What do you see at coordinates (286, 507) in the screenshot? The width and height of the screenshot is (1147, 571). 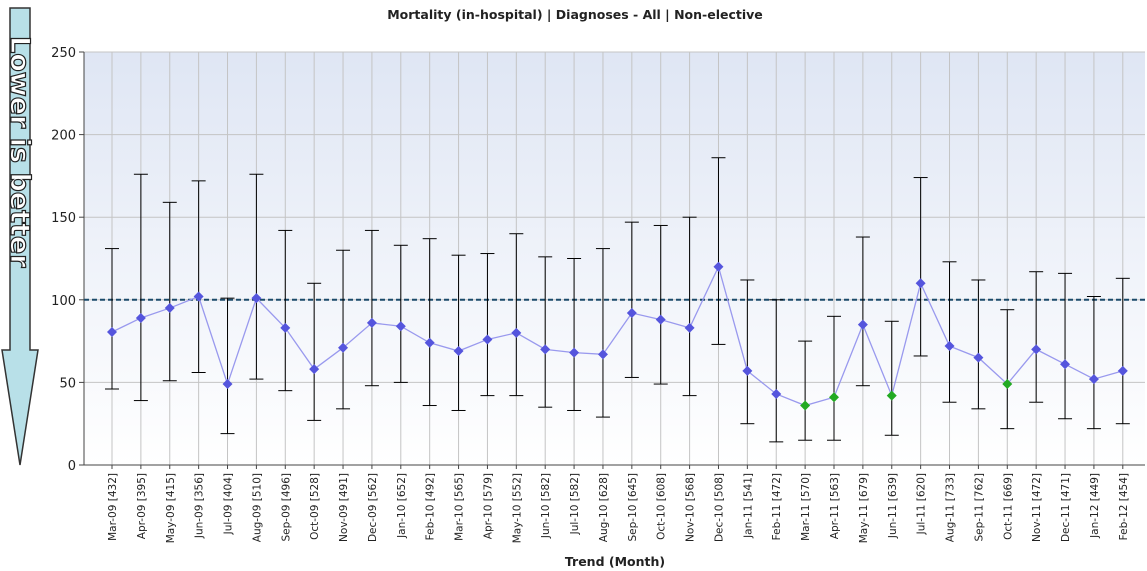 I see `x-tick-label: Sep-09 [496]` at bounding box center [286, 507].